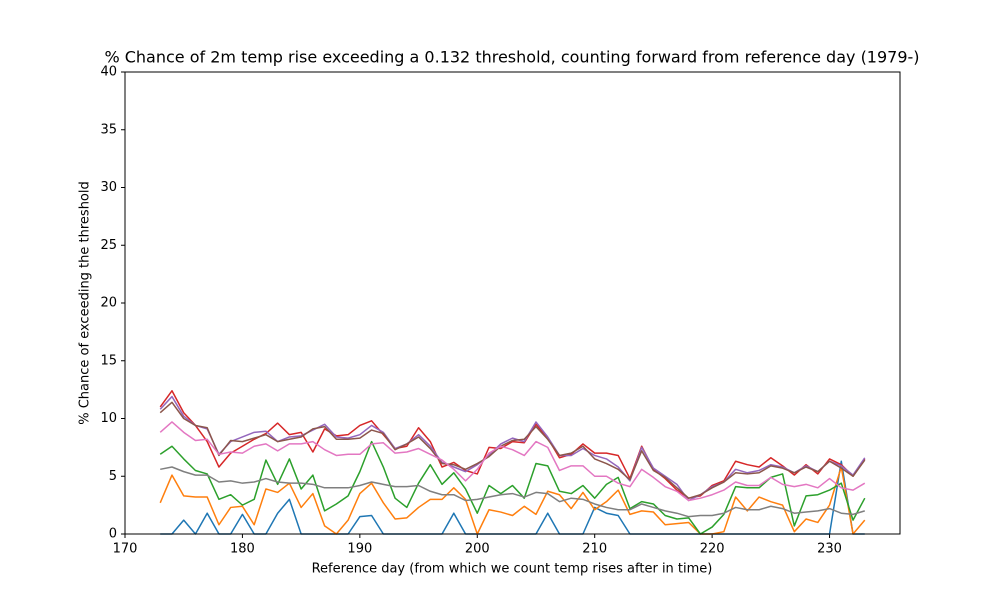 Image resolution: width=1000 pixels, height=600 pixels. What do you see at coordinates (85, 303) in the screenshot?
I see `y-axis-label: % Chance of exceeding the threshold` at bounding box center [85, 303].